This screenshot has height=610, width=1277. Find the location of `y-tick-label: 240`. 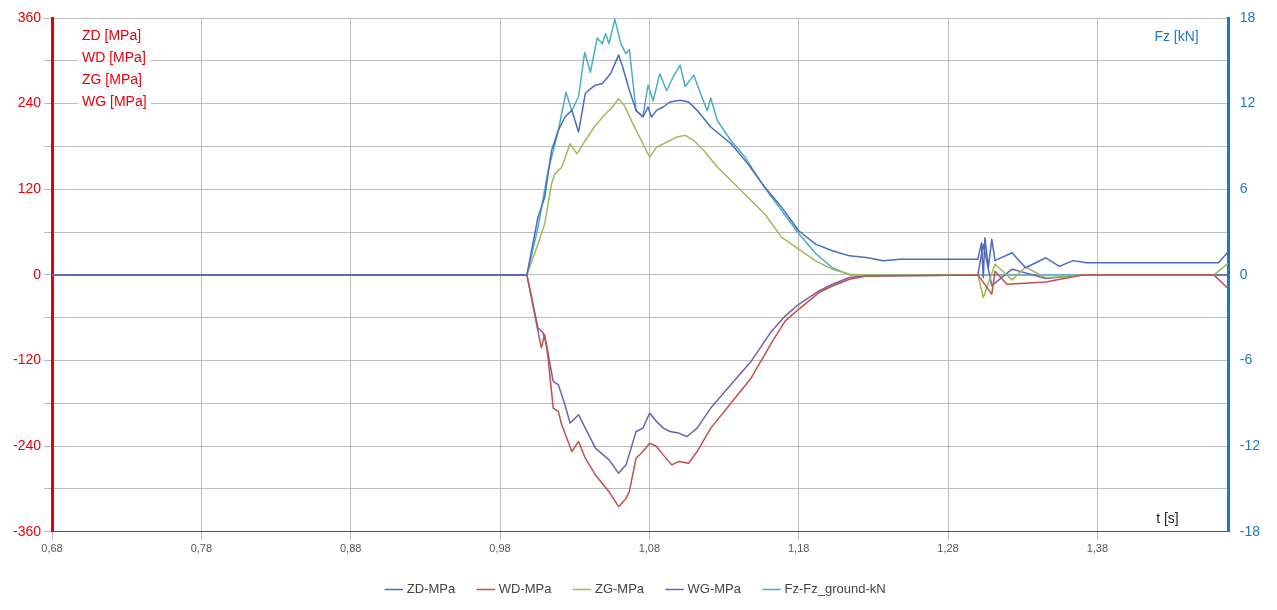

y-tick-label: 240 is located at coordinates (29, 102).